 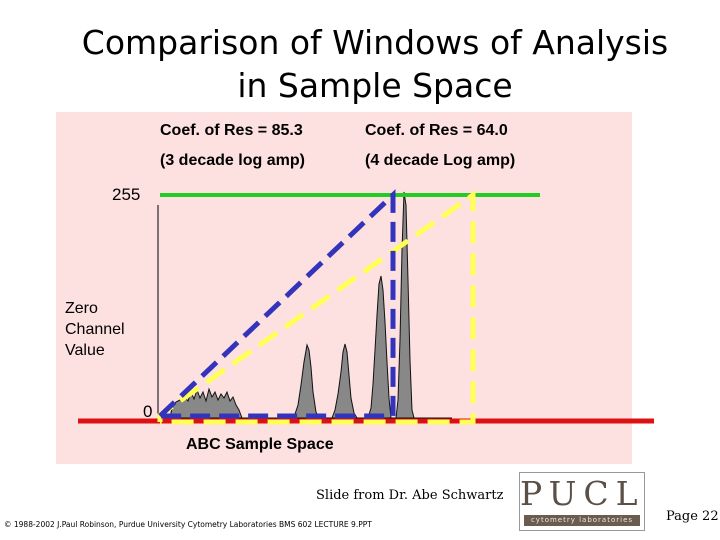 I want to click on zero-channel-line-3: Value, so click(x=85, y=350).